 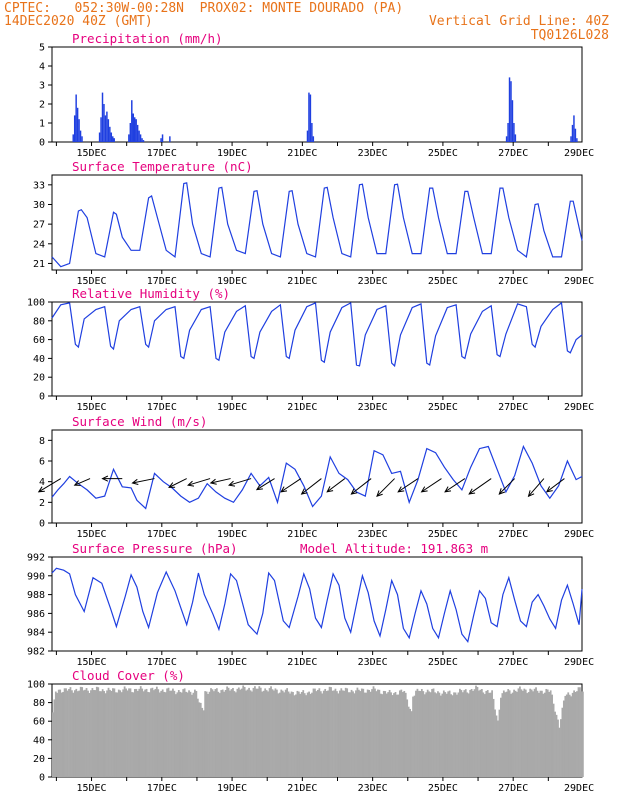 What do you see at coordinates (39, 244) in the screenshot?
I see `temperature-ytick-label: 24` at bounding box center [39, 244].